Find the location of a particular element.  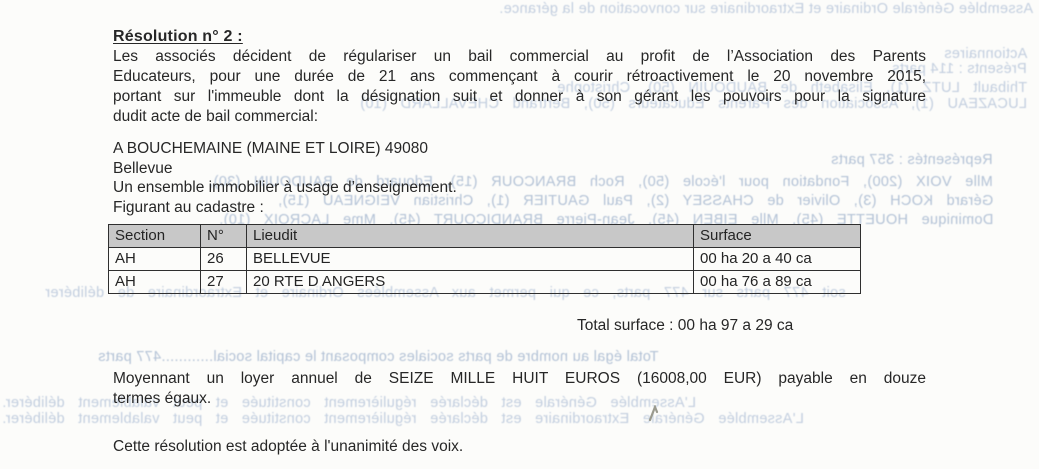

table-row: AH 26 BELLEVUE 00 ha 20 a 40 ca is located at coordinates (484, 259).